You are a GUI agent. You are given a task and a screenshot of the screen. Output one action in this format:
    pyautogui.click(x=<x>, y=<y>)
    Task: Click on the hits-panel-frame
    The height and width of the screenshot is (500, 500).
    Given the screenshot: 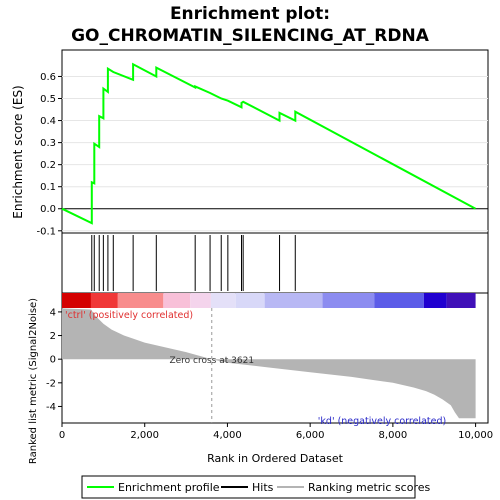 What is the action you would take?
    pyautogui.click(x=275, y=263)
    